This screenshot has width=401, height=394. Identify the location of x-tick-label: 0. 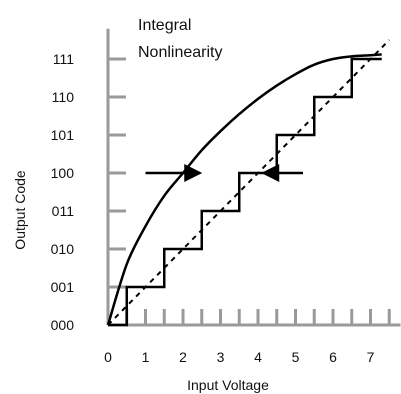
(108, 357).